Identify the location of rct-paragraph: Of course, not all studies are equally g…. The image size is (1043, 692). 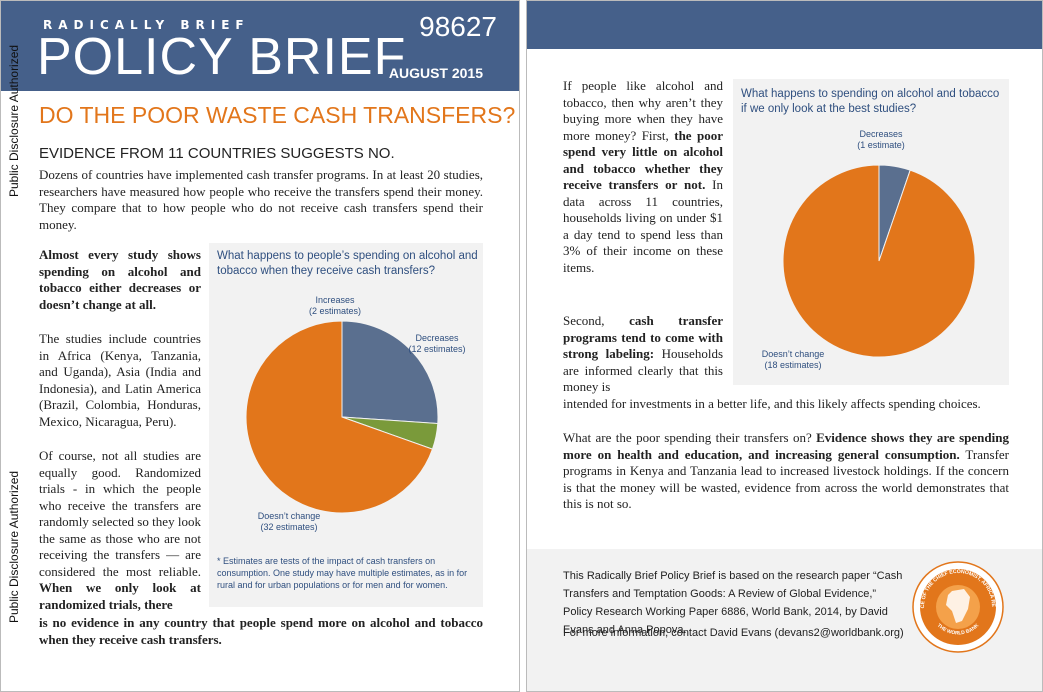
(120, 530).